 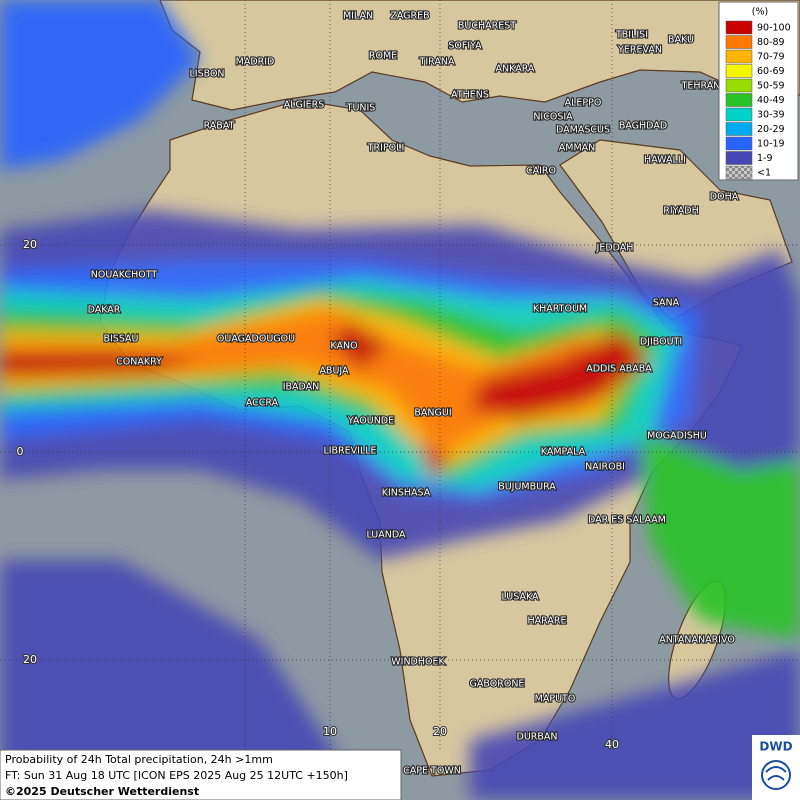 What do you see at coordinates (386, 535) in the screenshot?
I see `city-label: LUANDA` at bounding box center [386, 535].